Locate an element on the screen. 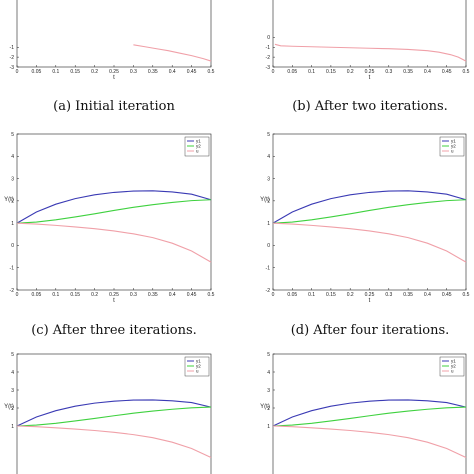 This screenshot has height=474, width=474. x-tick-label: 0.3 is located at coordinates (388, 72).